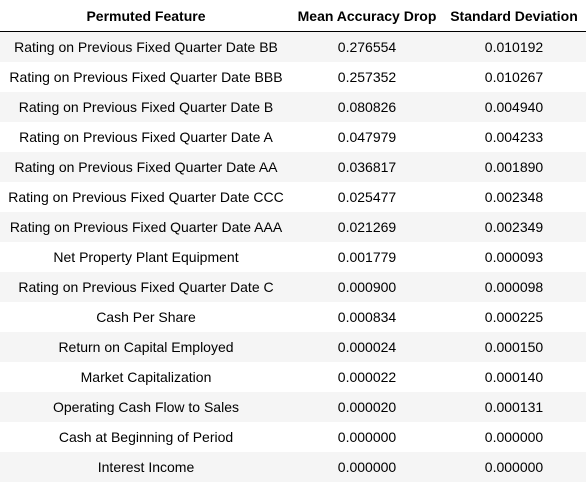  What do you see at coordinates (367, 347) in the screenshot?
I see `mean-accuracy-drop-cell: 0.000024` at bounding box center [367, 347].